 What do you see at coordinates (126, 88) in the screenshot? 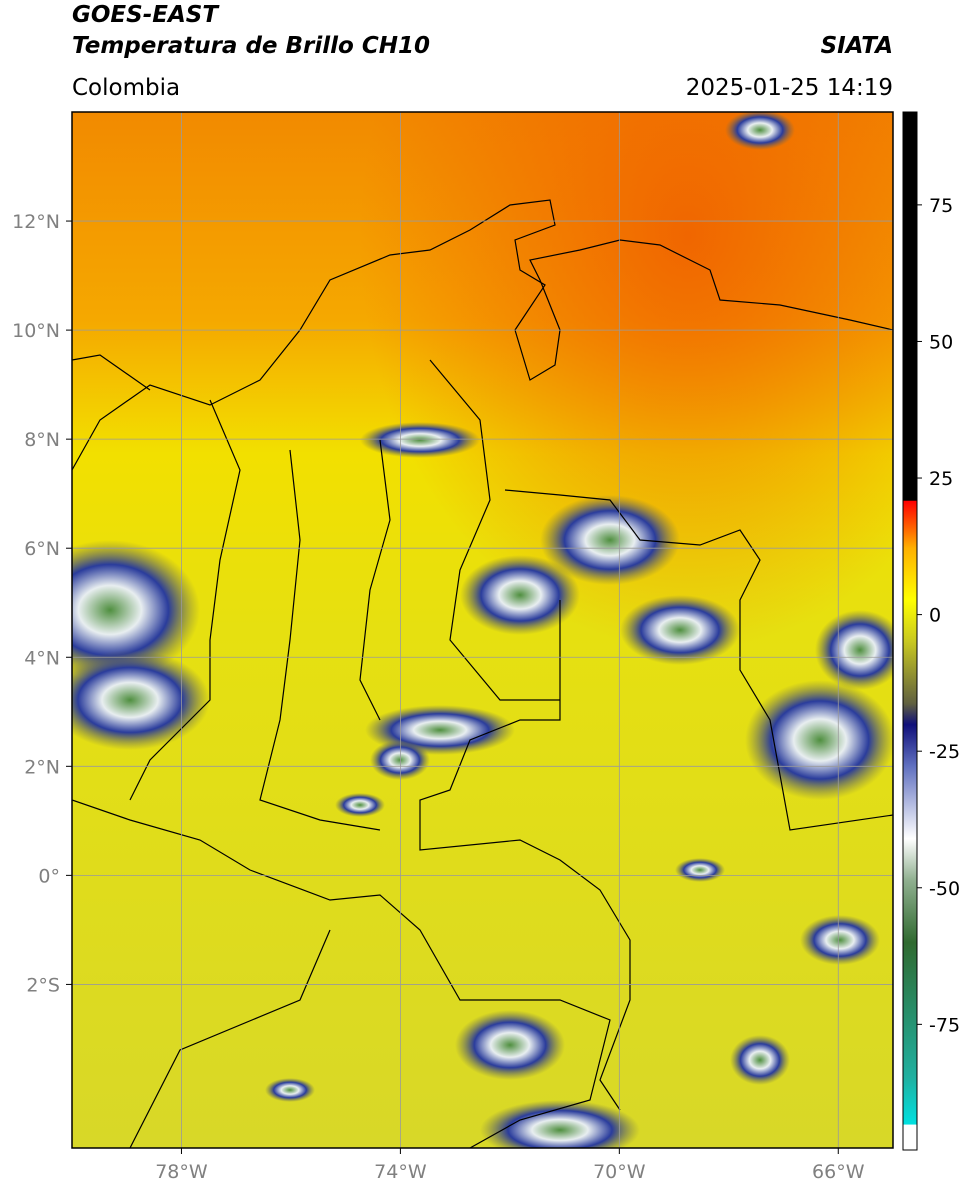
I see `region: Colombia` at bounding box center [126, 88].